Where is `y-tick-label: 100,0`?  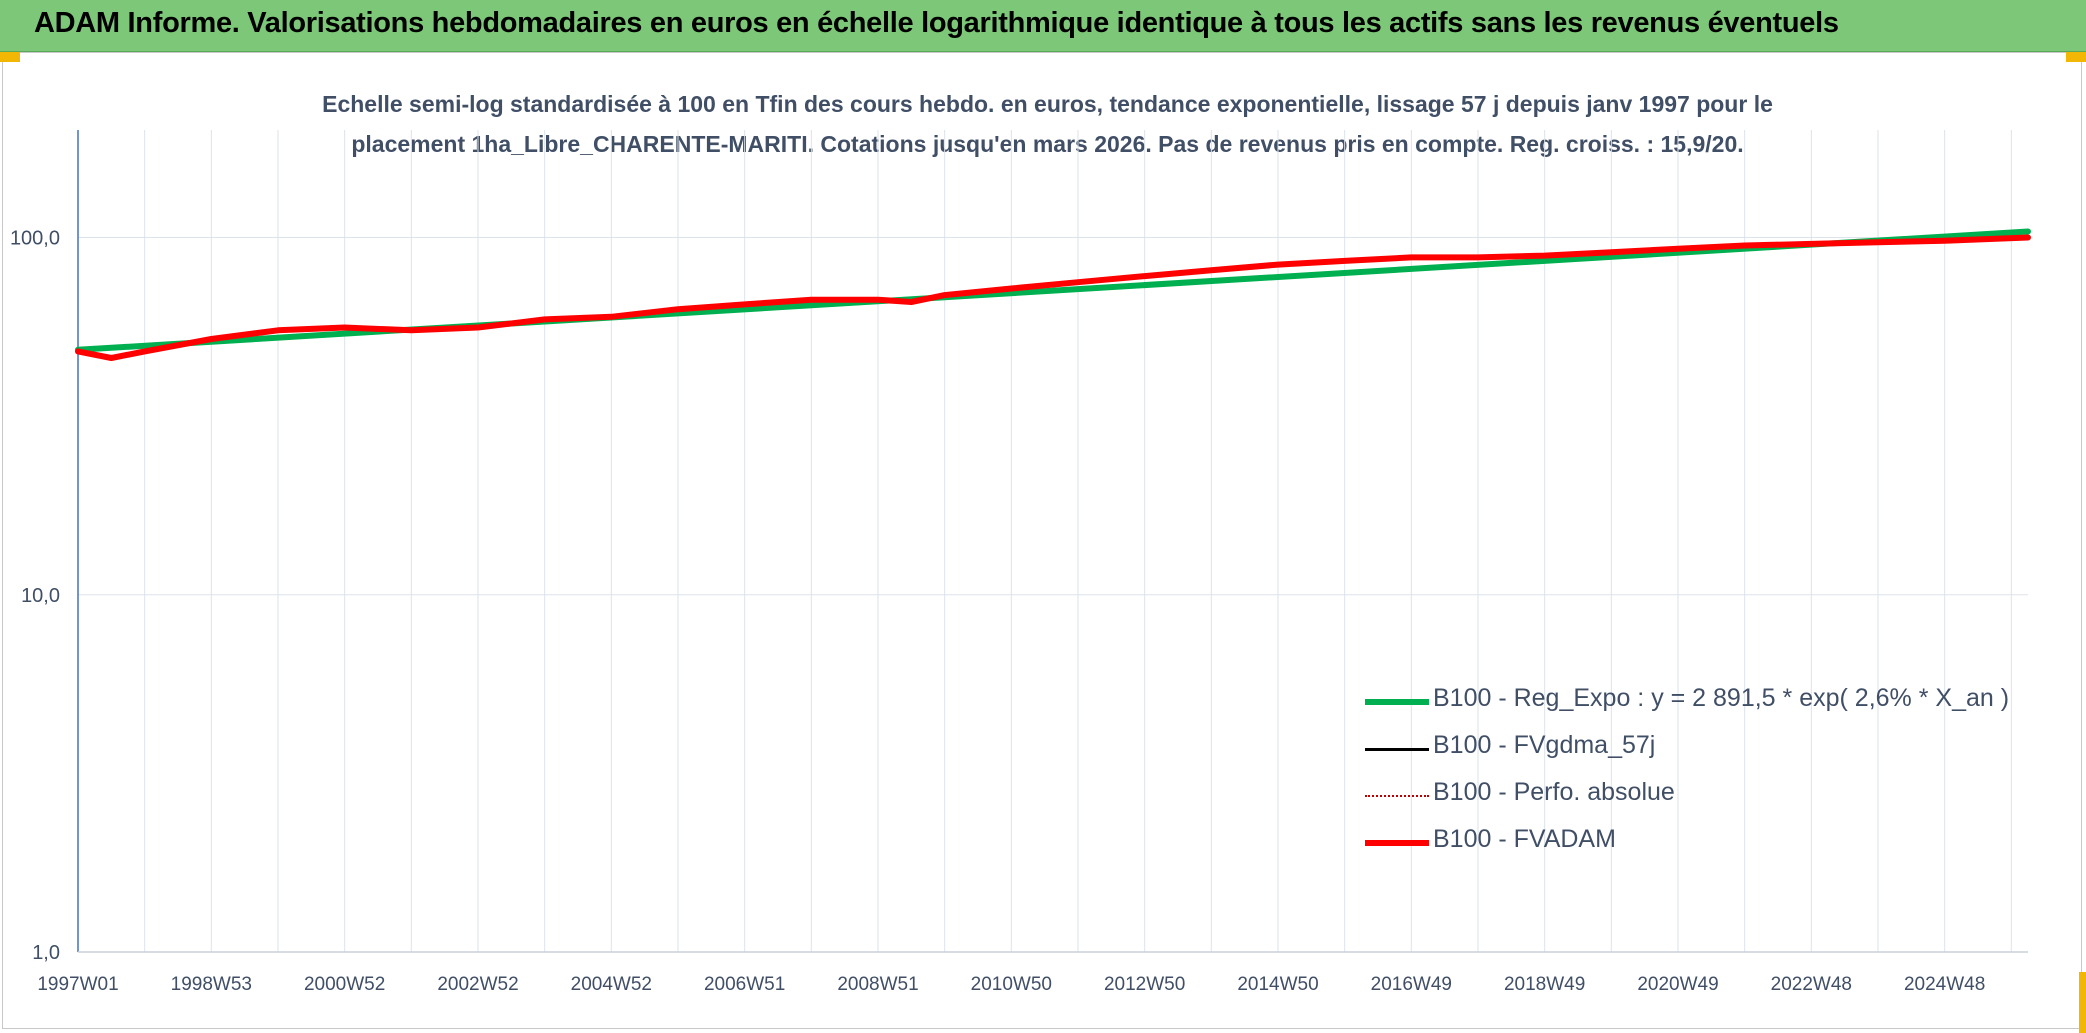 y-tick-label: 100,0 is located at coordinates (35, 239).